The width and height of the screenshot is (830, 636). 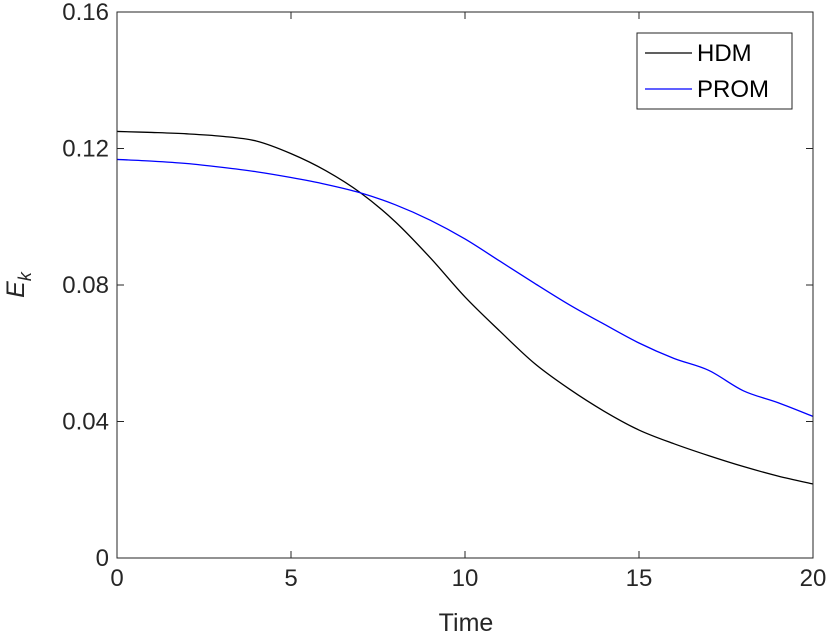 What do you see at coordinates (466, 622) in the screenshot?
I see `x-axis-label: Time` at bounding box center [466, 622].